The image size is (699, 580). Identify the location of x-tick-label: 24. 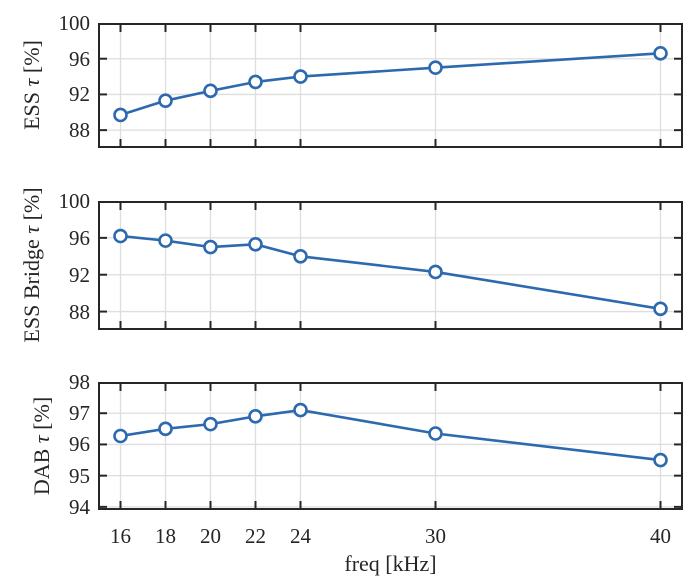
(300, 536).